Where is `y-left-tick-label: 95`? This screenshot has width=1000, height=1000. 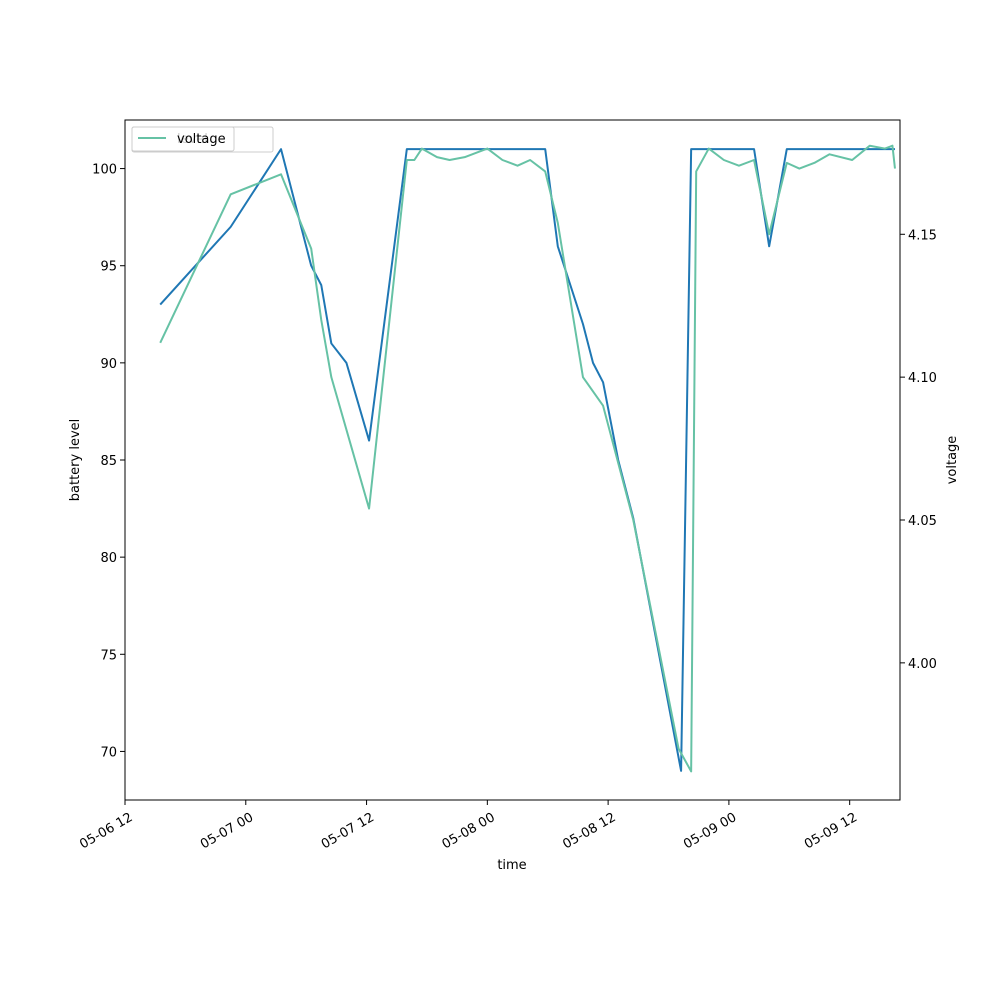
y-left-tick-label: 95 is located at coordinates (108, 267).